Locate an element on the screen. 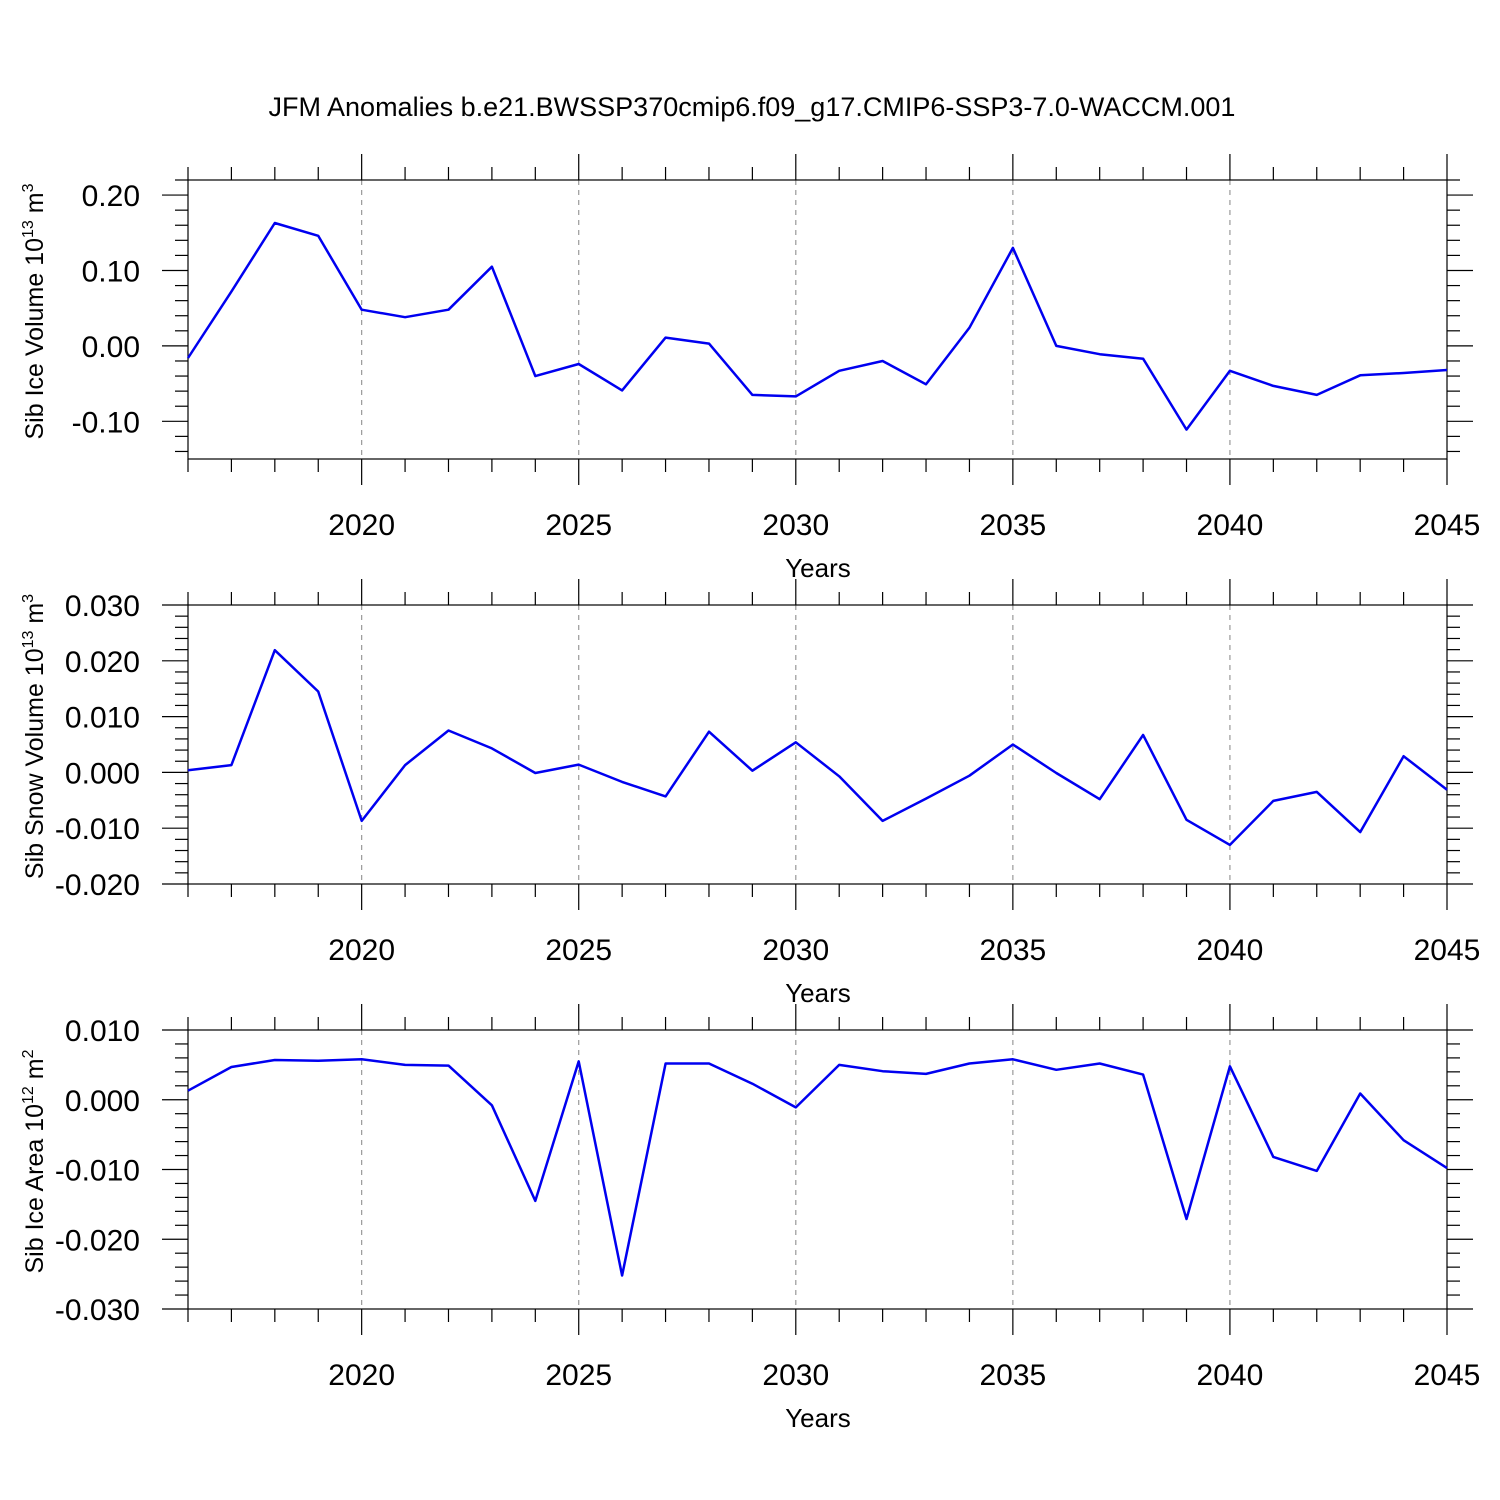 Image resolution: width=1500 pixels, height=1500 pixels. y-axis-label-ylabel: Sib Snow Volume 10 is located at coordinates (35, 763).